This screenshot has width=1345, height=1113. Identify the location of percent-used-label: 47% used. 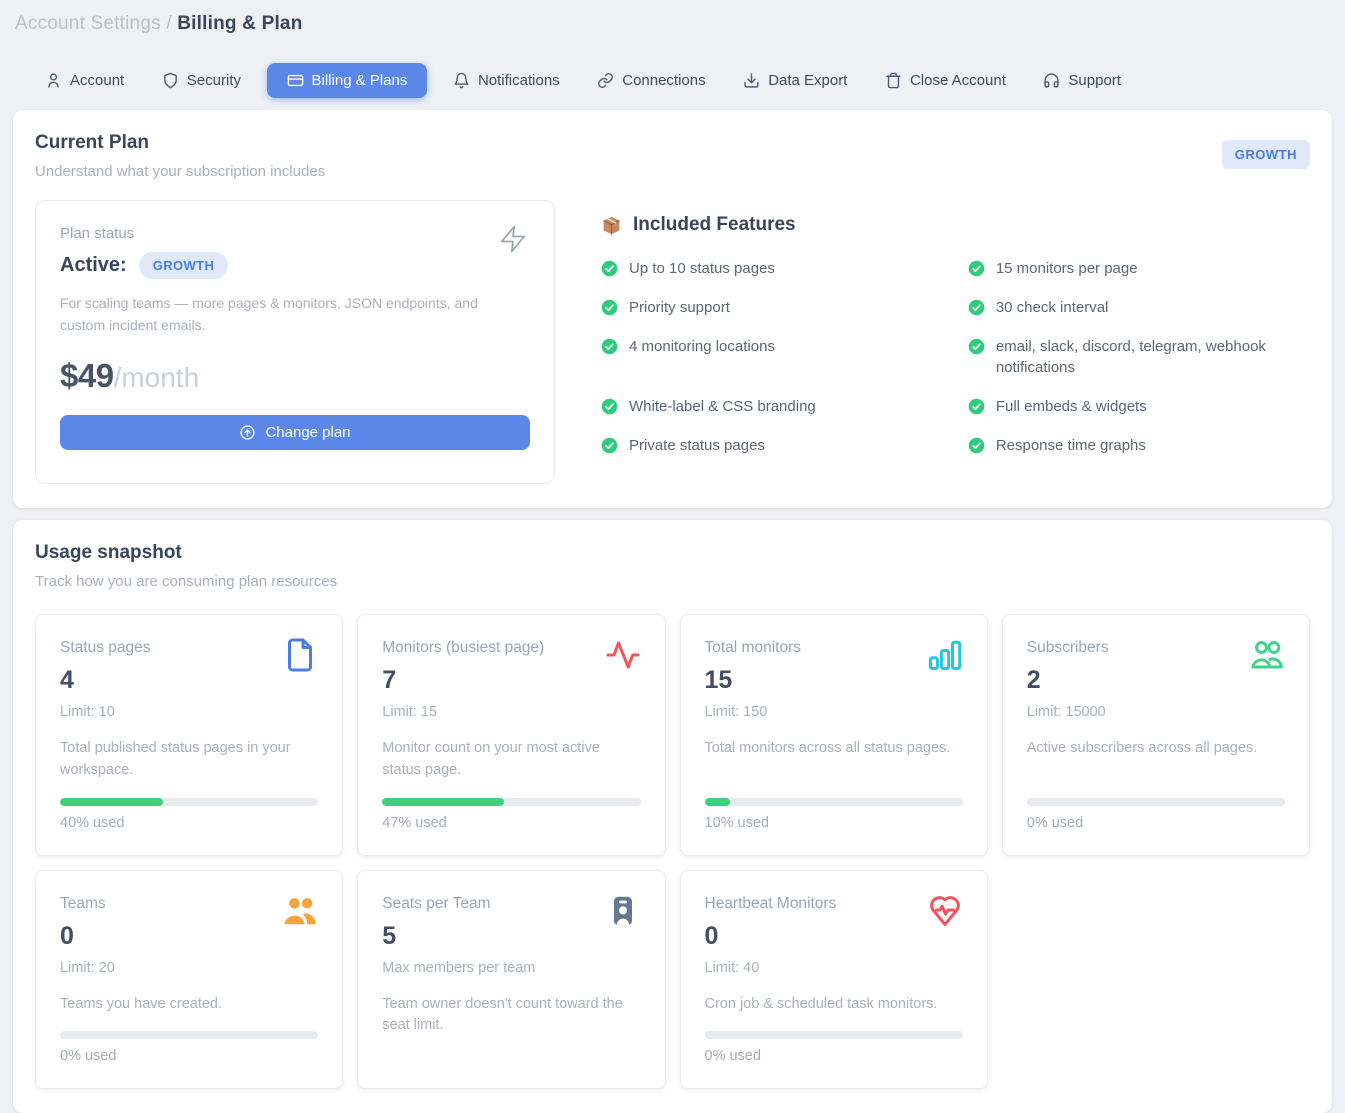
(414, 822).